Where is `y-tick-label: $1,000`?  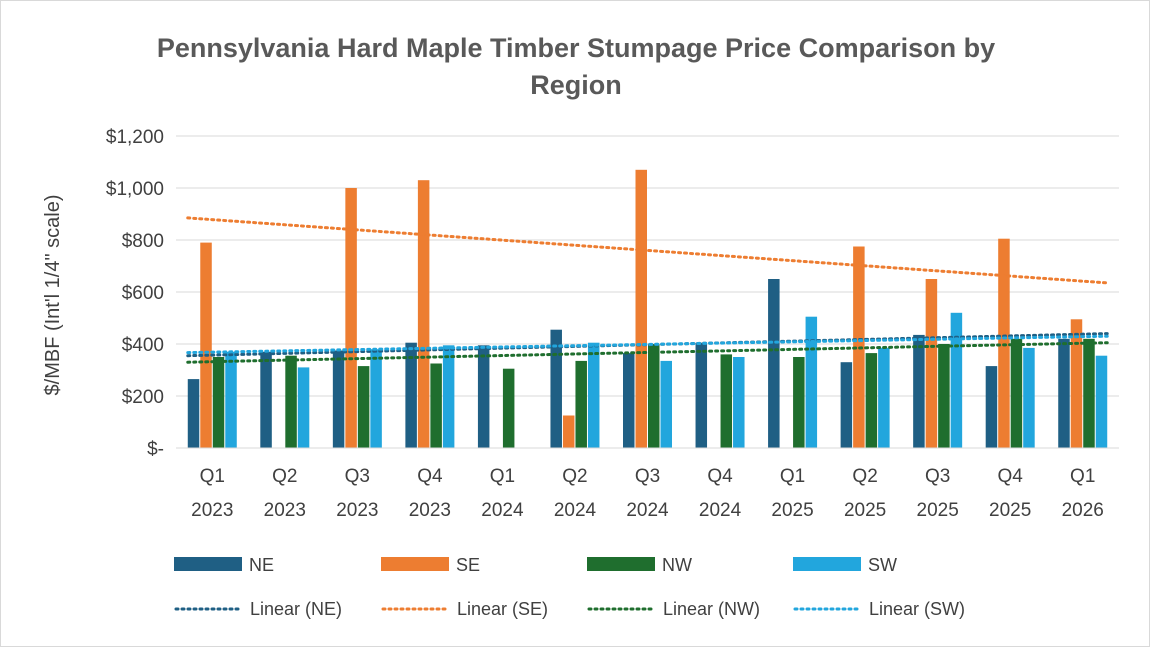
y-tick-label: $1,000 is located at coordinates (135, 189).